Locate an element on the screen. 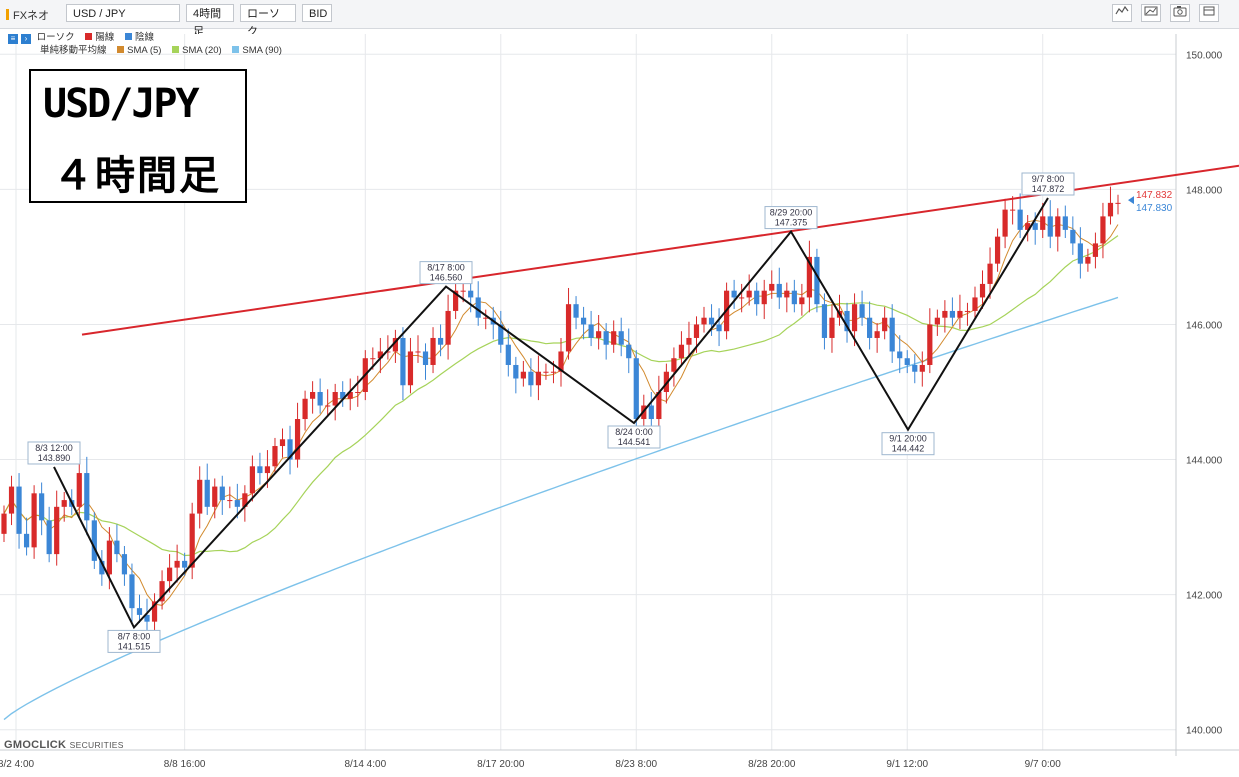  legend-candle-label: ローソク is located at coordinates (55, 37).